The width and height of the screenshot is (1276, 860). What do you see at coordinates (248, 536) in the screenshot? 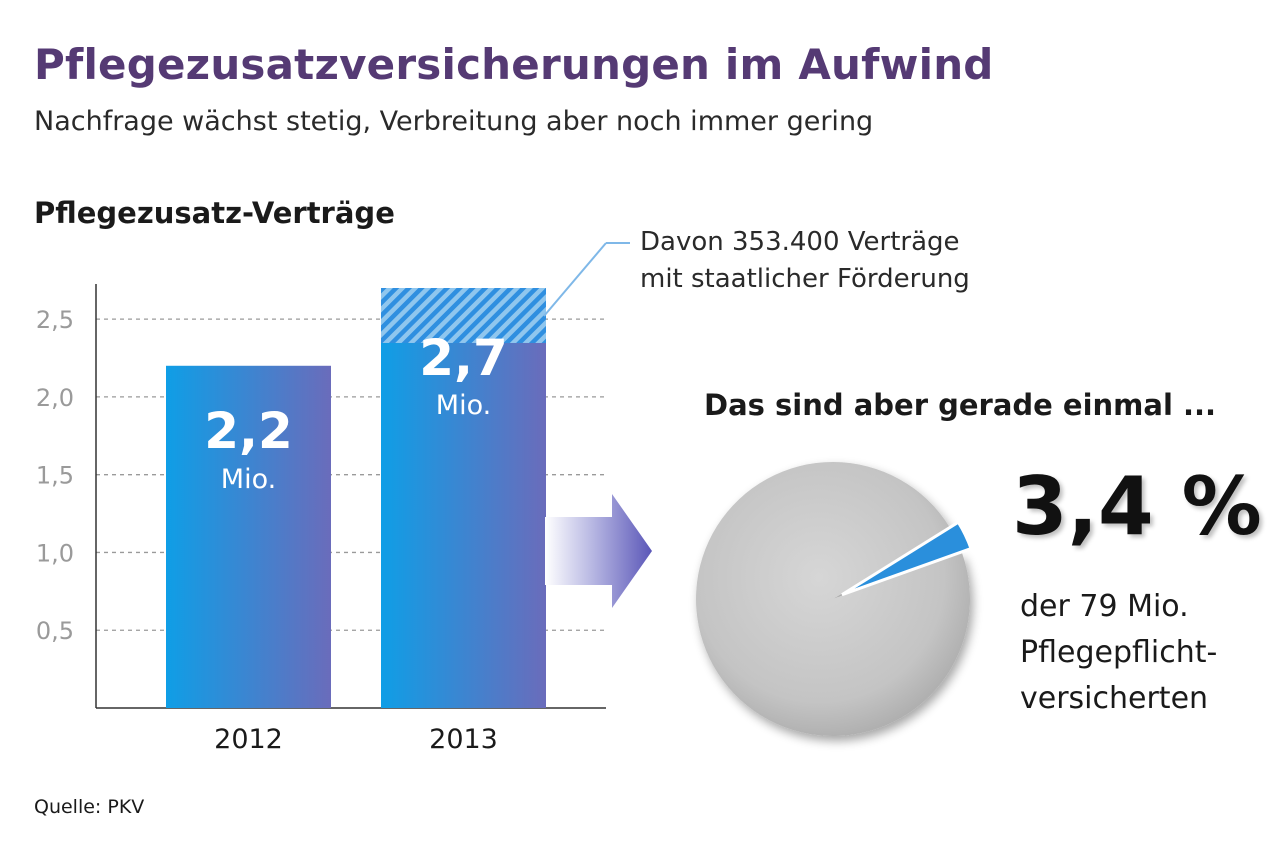
I see `bar-2012` at bounding box center [248, 536].